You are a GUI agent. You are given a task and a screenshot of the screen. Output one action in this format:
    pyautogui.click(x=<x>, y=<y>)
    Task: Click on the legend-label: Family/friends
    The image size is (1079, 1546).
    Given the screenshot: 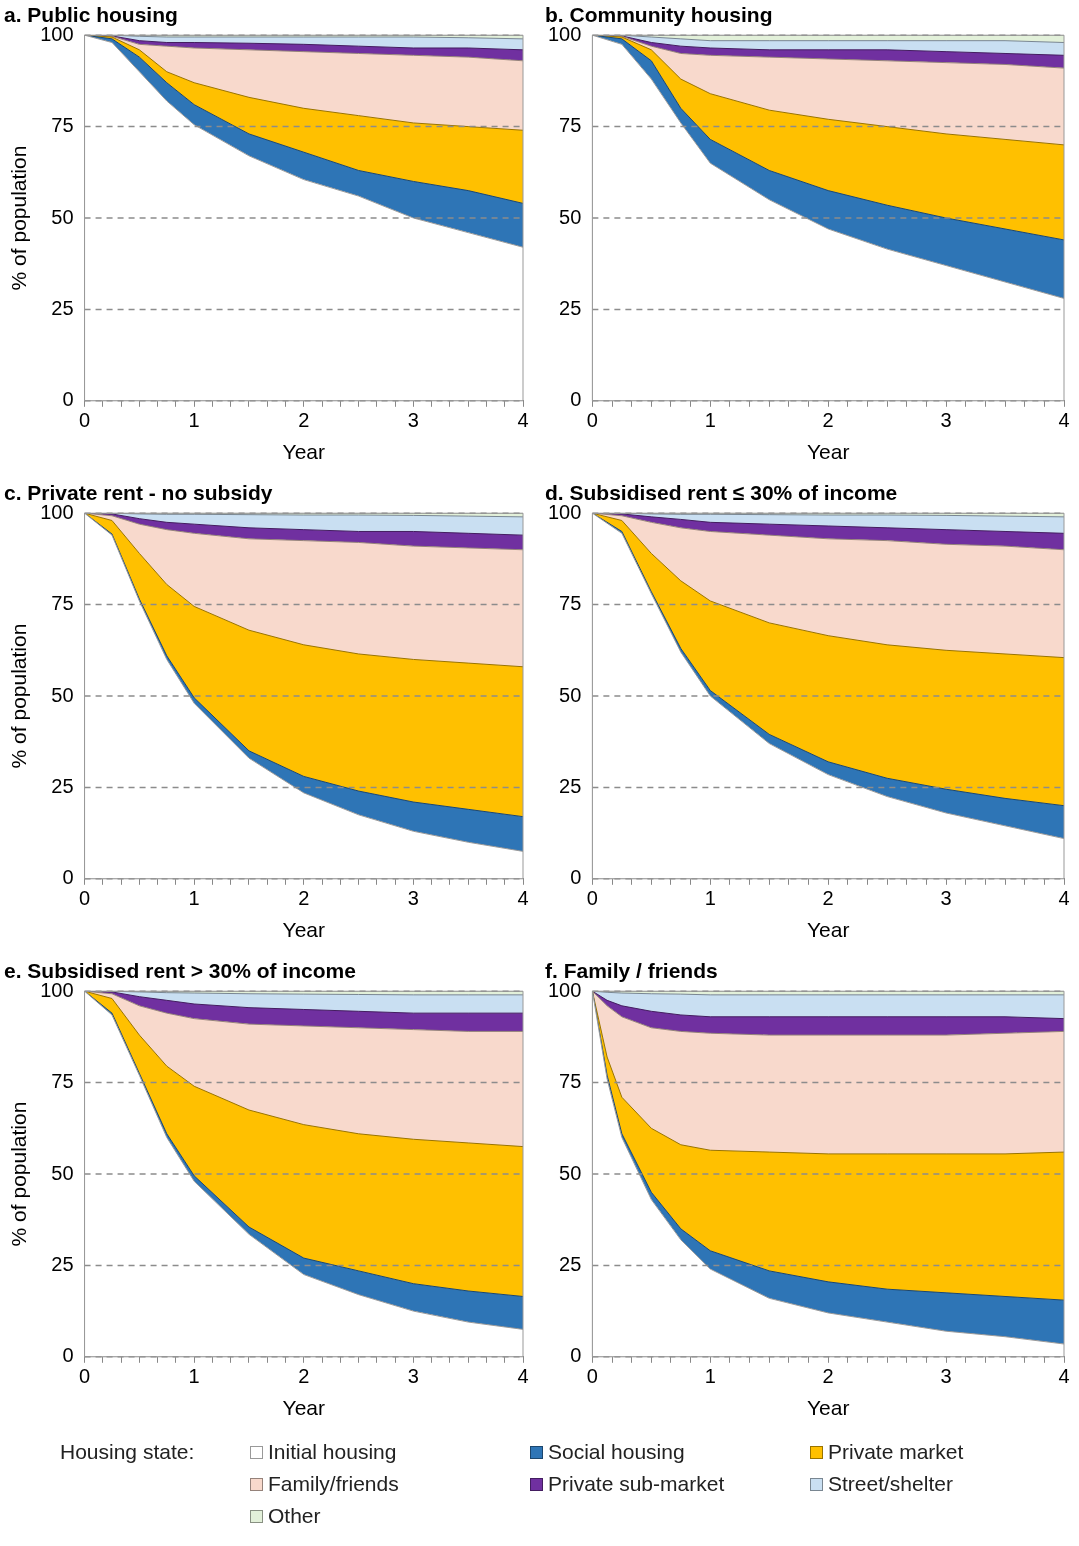 What is the action you would take?
    pyautogui.click(x=333, y=1484)
    